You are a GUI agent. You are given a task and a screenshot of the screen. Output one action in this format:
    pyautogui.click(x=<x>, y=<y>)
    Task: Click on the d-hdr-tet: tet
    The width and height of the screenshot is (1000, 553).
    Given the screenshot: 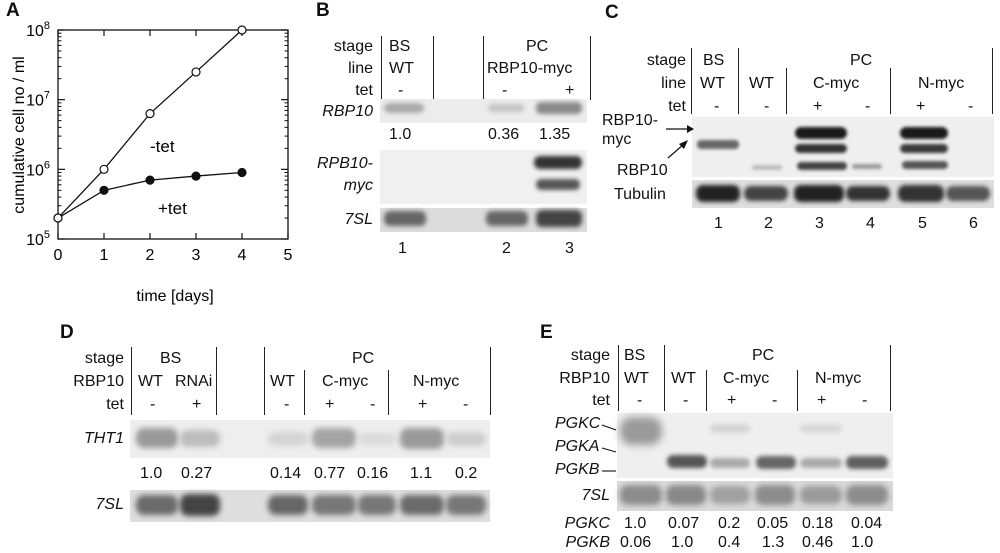 What is the action you would take?
    pyautogui.click(x=115, y=404)
    